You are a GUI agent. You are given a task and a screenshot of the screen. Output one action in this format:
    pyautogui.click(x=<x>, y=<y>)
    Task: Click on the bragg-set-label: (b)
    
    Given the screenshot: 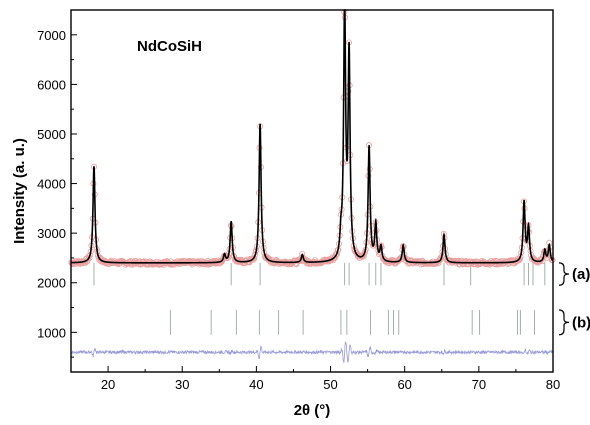 What is the action you would take?
    pyautogui.click(x=581, y=322)
    